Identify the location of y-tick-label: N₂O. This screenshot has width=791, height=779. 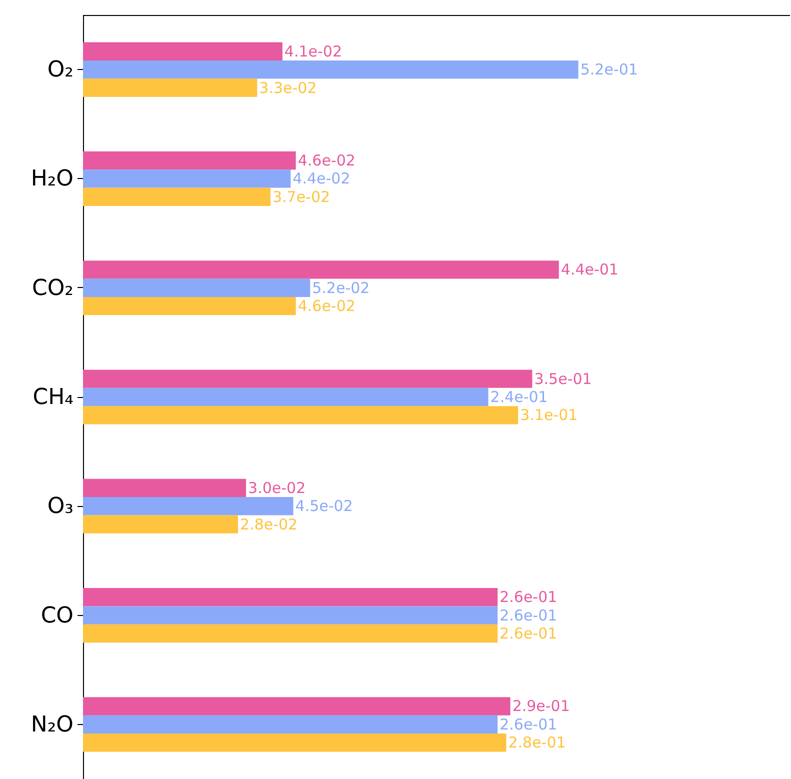
(52, 725).